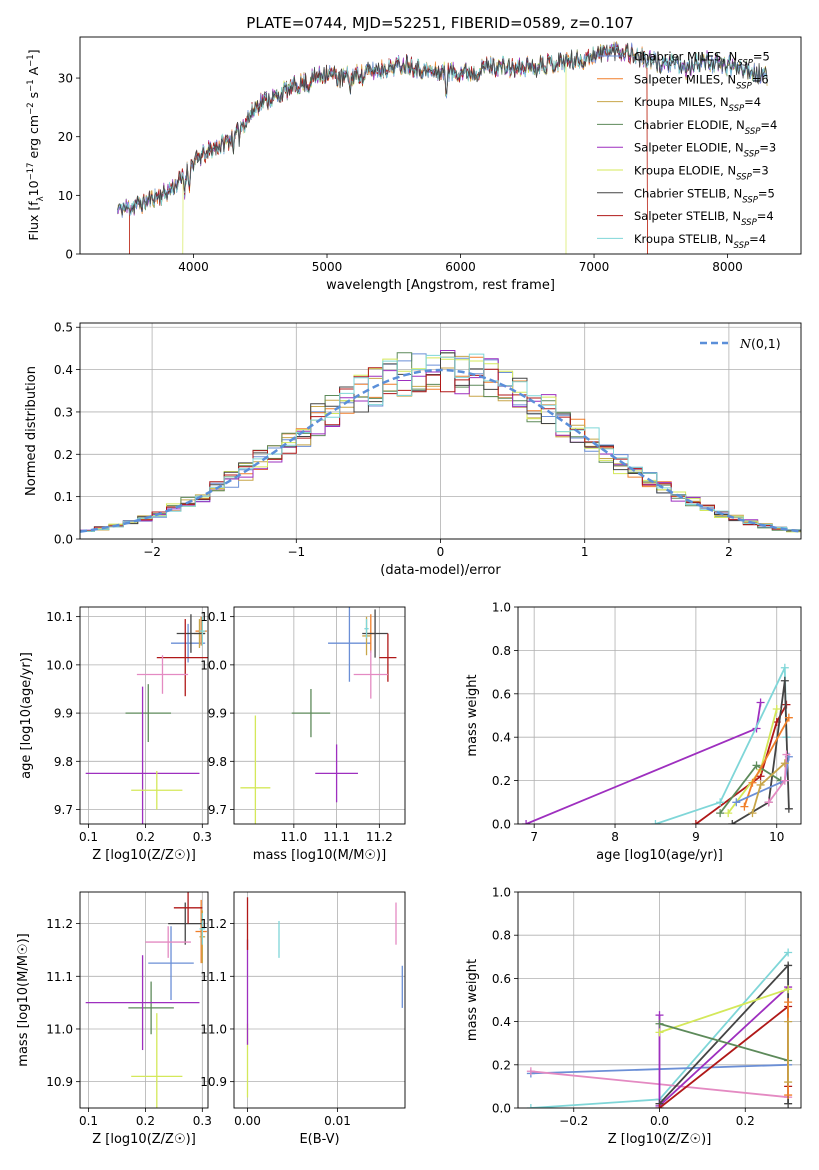 Image resolution: width=819 pixels, height=1170 pixels. What do you see at coordinates (319, 1139) in the screenshot?
I see `x-axis-label: E(B-V)` at bounding box center [319, 1139].